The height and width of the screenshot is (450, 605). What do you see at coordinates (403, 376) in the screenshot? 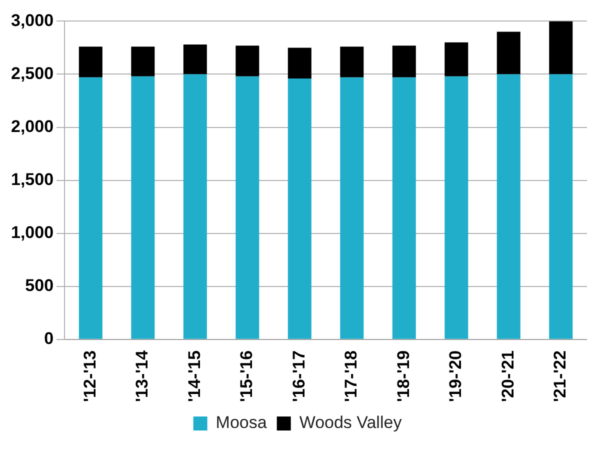
I see `x-tick-label: '18-'19` at bounding box center [403, 376].